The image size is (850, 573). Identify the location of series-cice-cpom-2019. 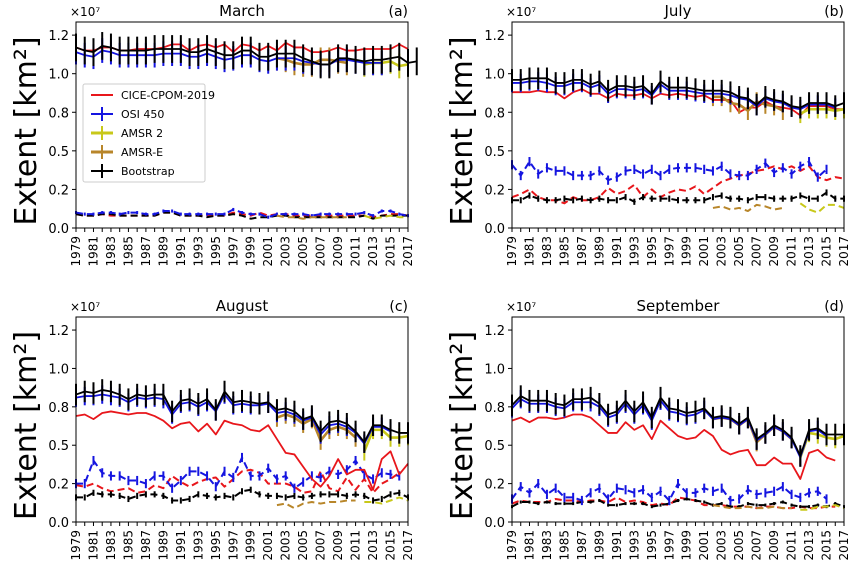
(242, 450).